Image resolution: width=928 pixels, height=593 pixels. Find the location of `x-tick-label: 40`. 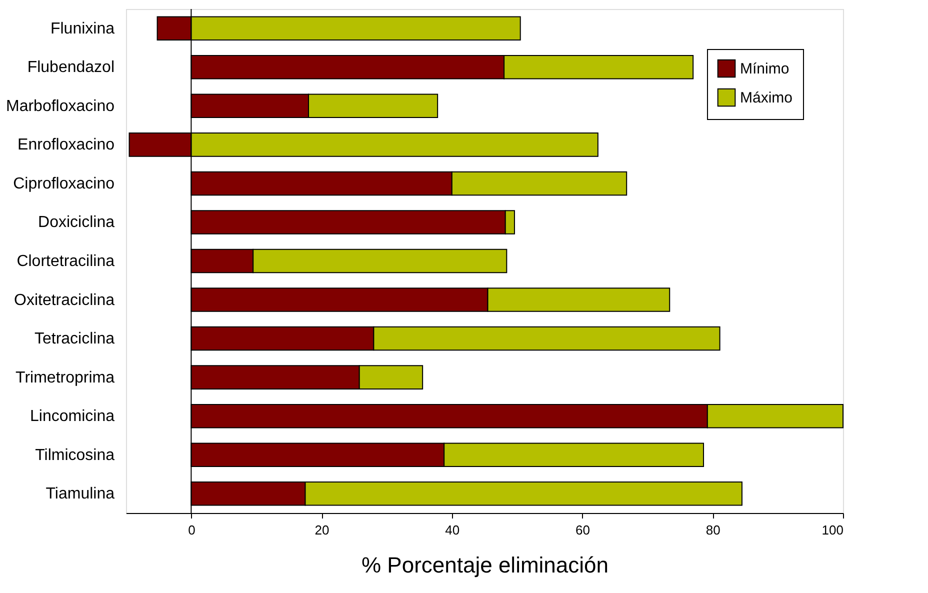

x-tick-label: 40 is located at coordinates (452, 530).